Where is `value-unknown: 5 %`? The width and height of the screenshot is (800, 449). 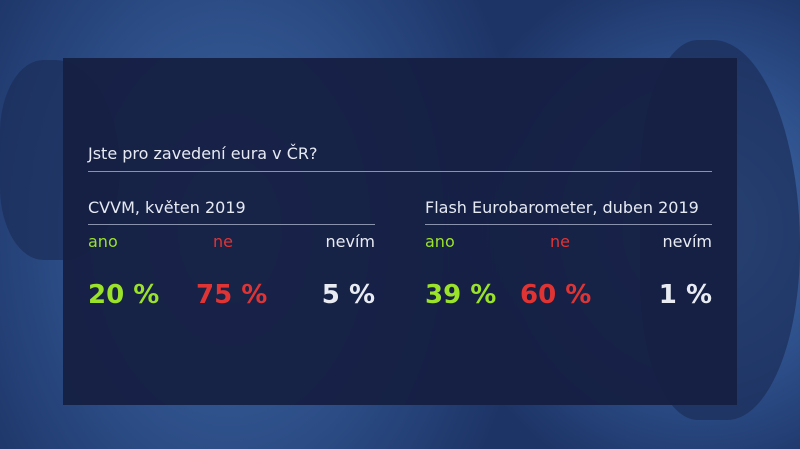
value-unknown: 5 % is located at coordinates (348, 295).